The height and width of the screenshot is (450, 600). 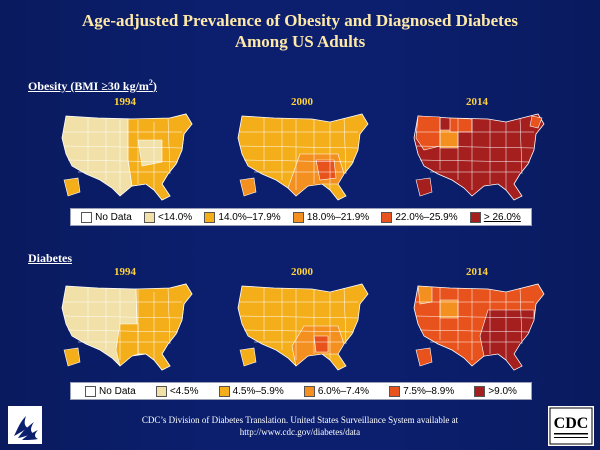 What do you see at coordinates (251, 391) in the screenshot?
I see `diabetes-legend-item: 4.5%–5.9%` at bounding box center [251, 391].